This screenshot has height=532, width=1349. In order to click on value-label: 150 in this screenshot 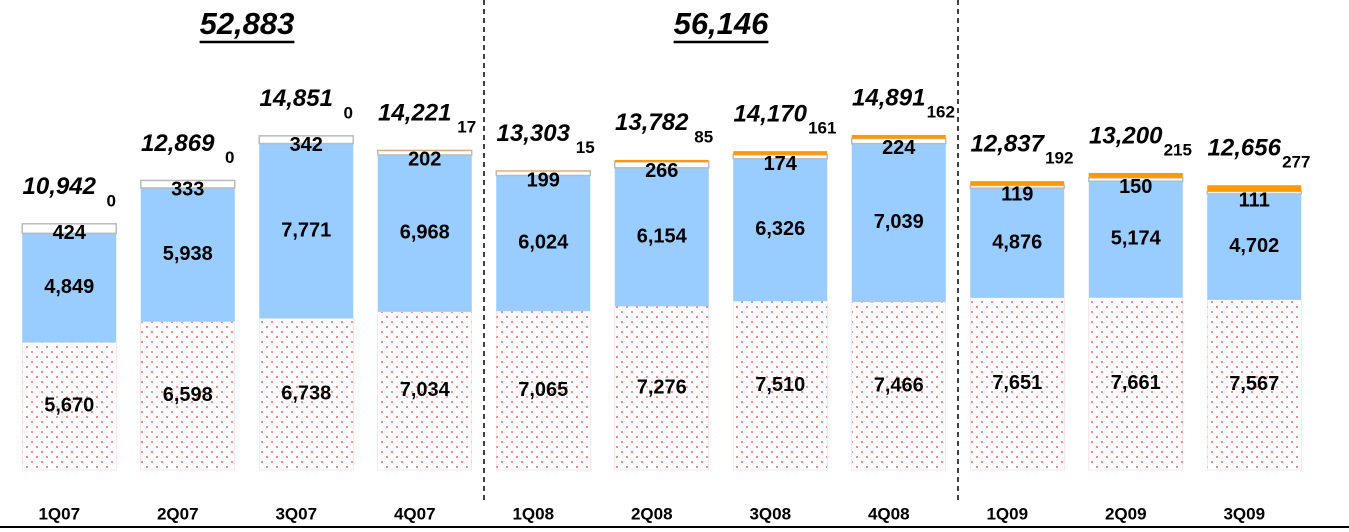, I will do `click(1135, 187)`.